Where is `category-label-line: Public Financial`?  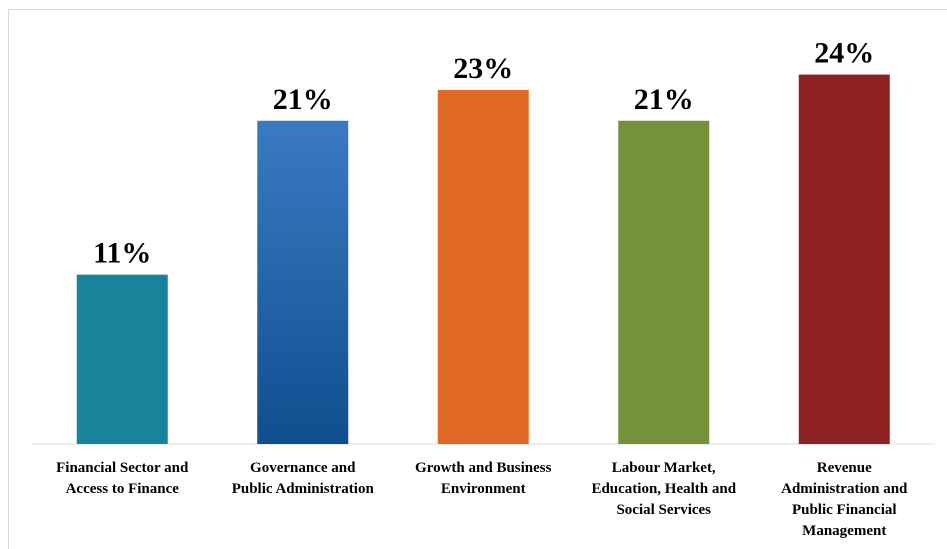 category-label-line: Public Financial is located at coordinates (844, 510).